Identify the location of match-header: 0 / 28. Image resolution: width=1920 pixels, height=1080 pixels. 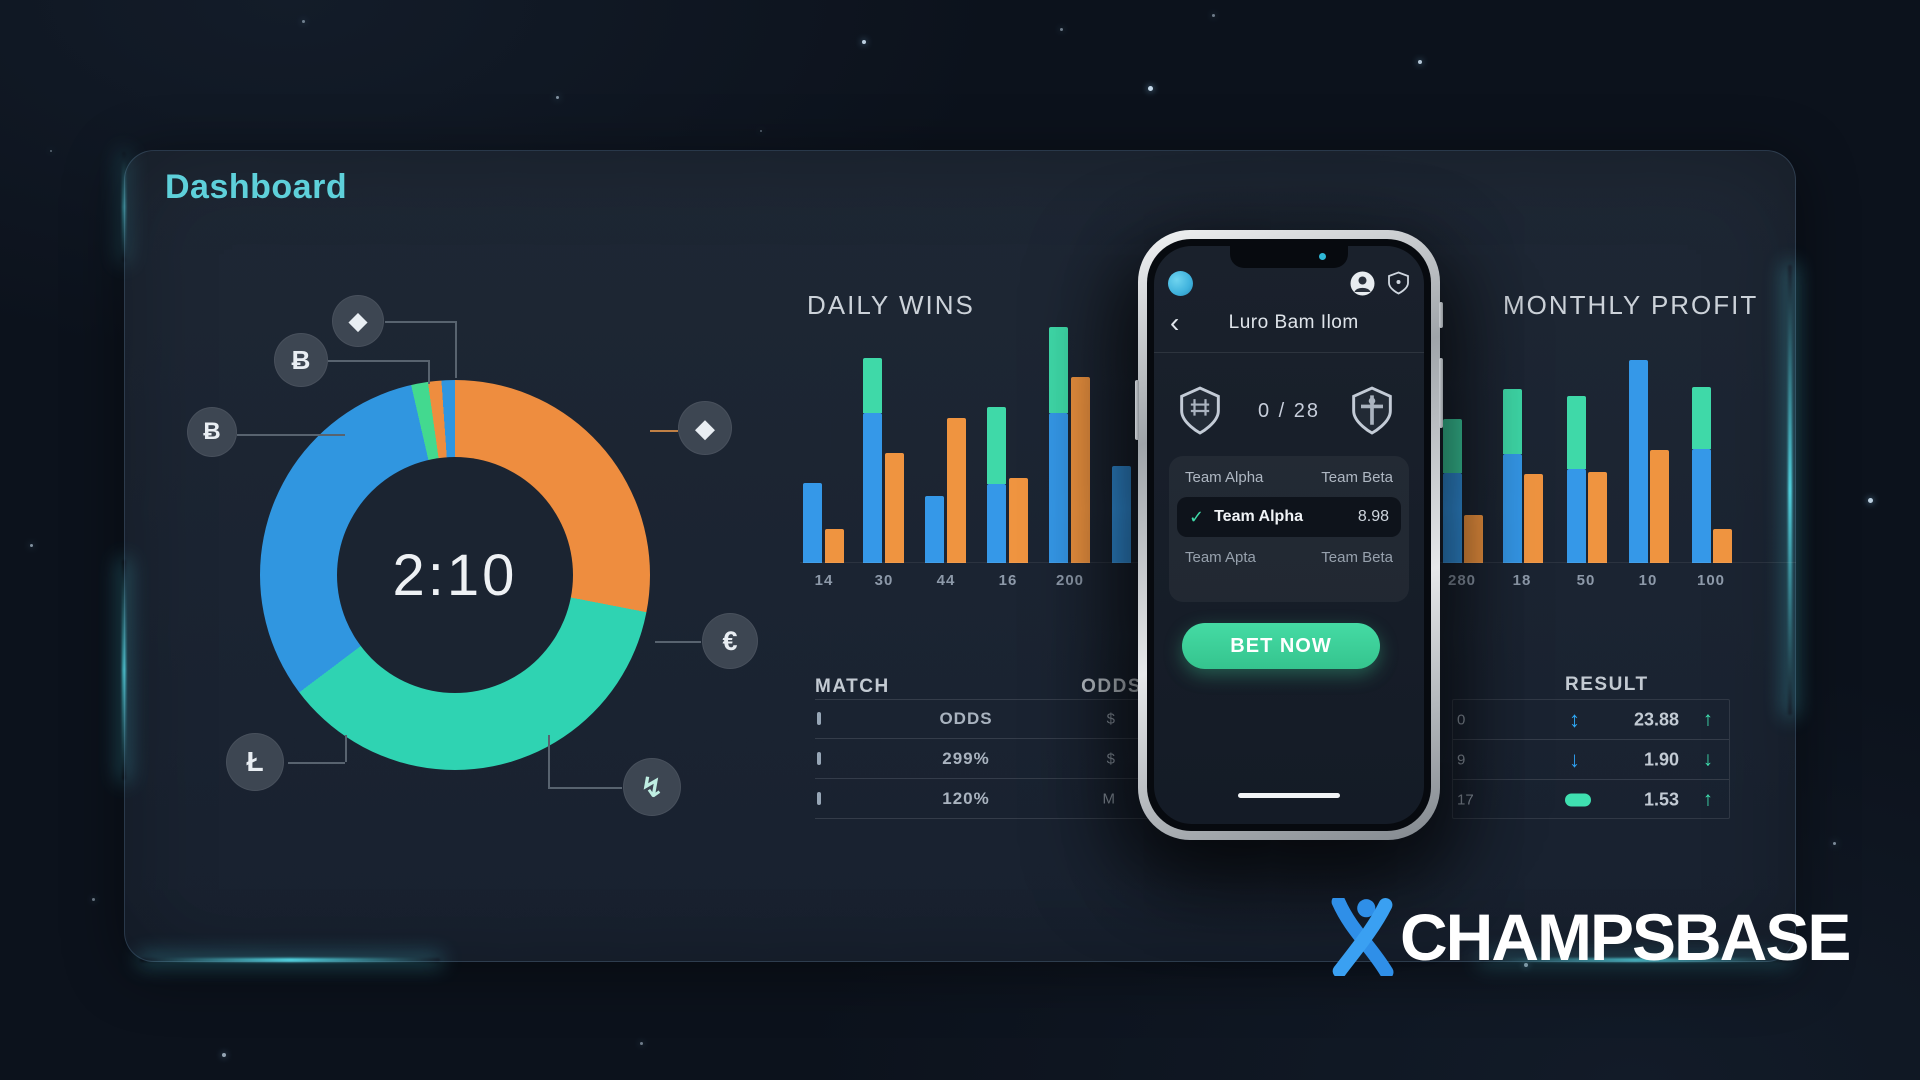
(1289, 412).